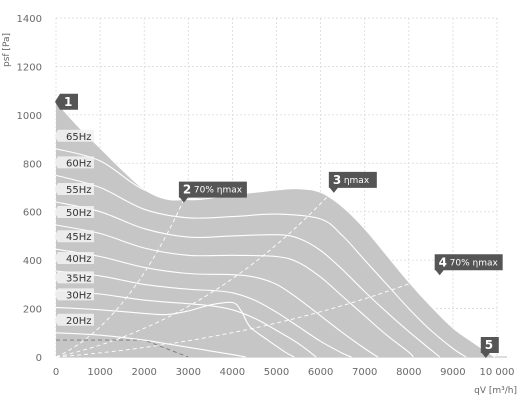 The width and height of the screenshot is (527, 400). What do you see at coordinates (32, 213) in the screenshot?
I see `y-tick-label: 600` at bounding box center [32, 213].